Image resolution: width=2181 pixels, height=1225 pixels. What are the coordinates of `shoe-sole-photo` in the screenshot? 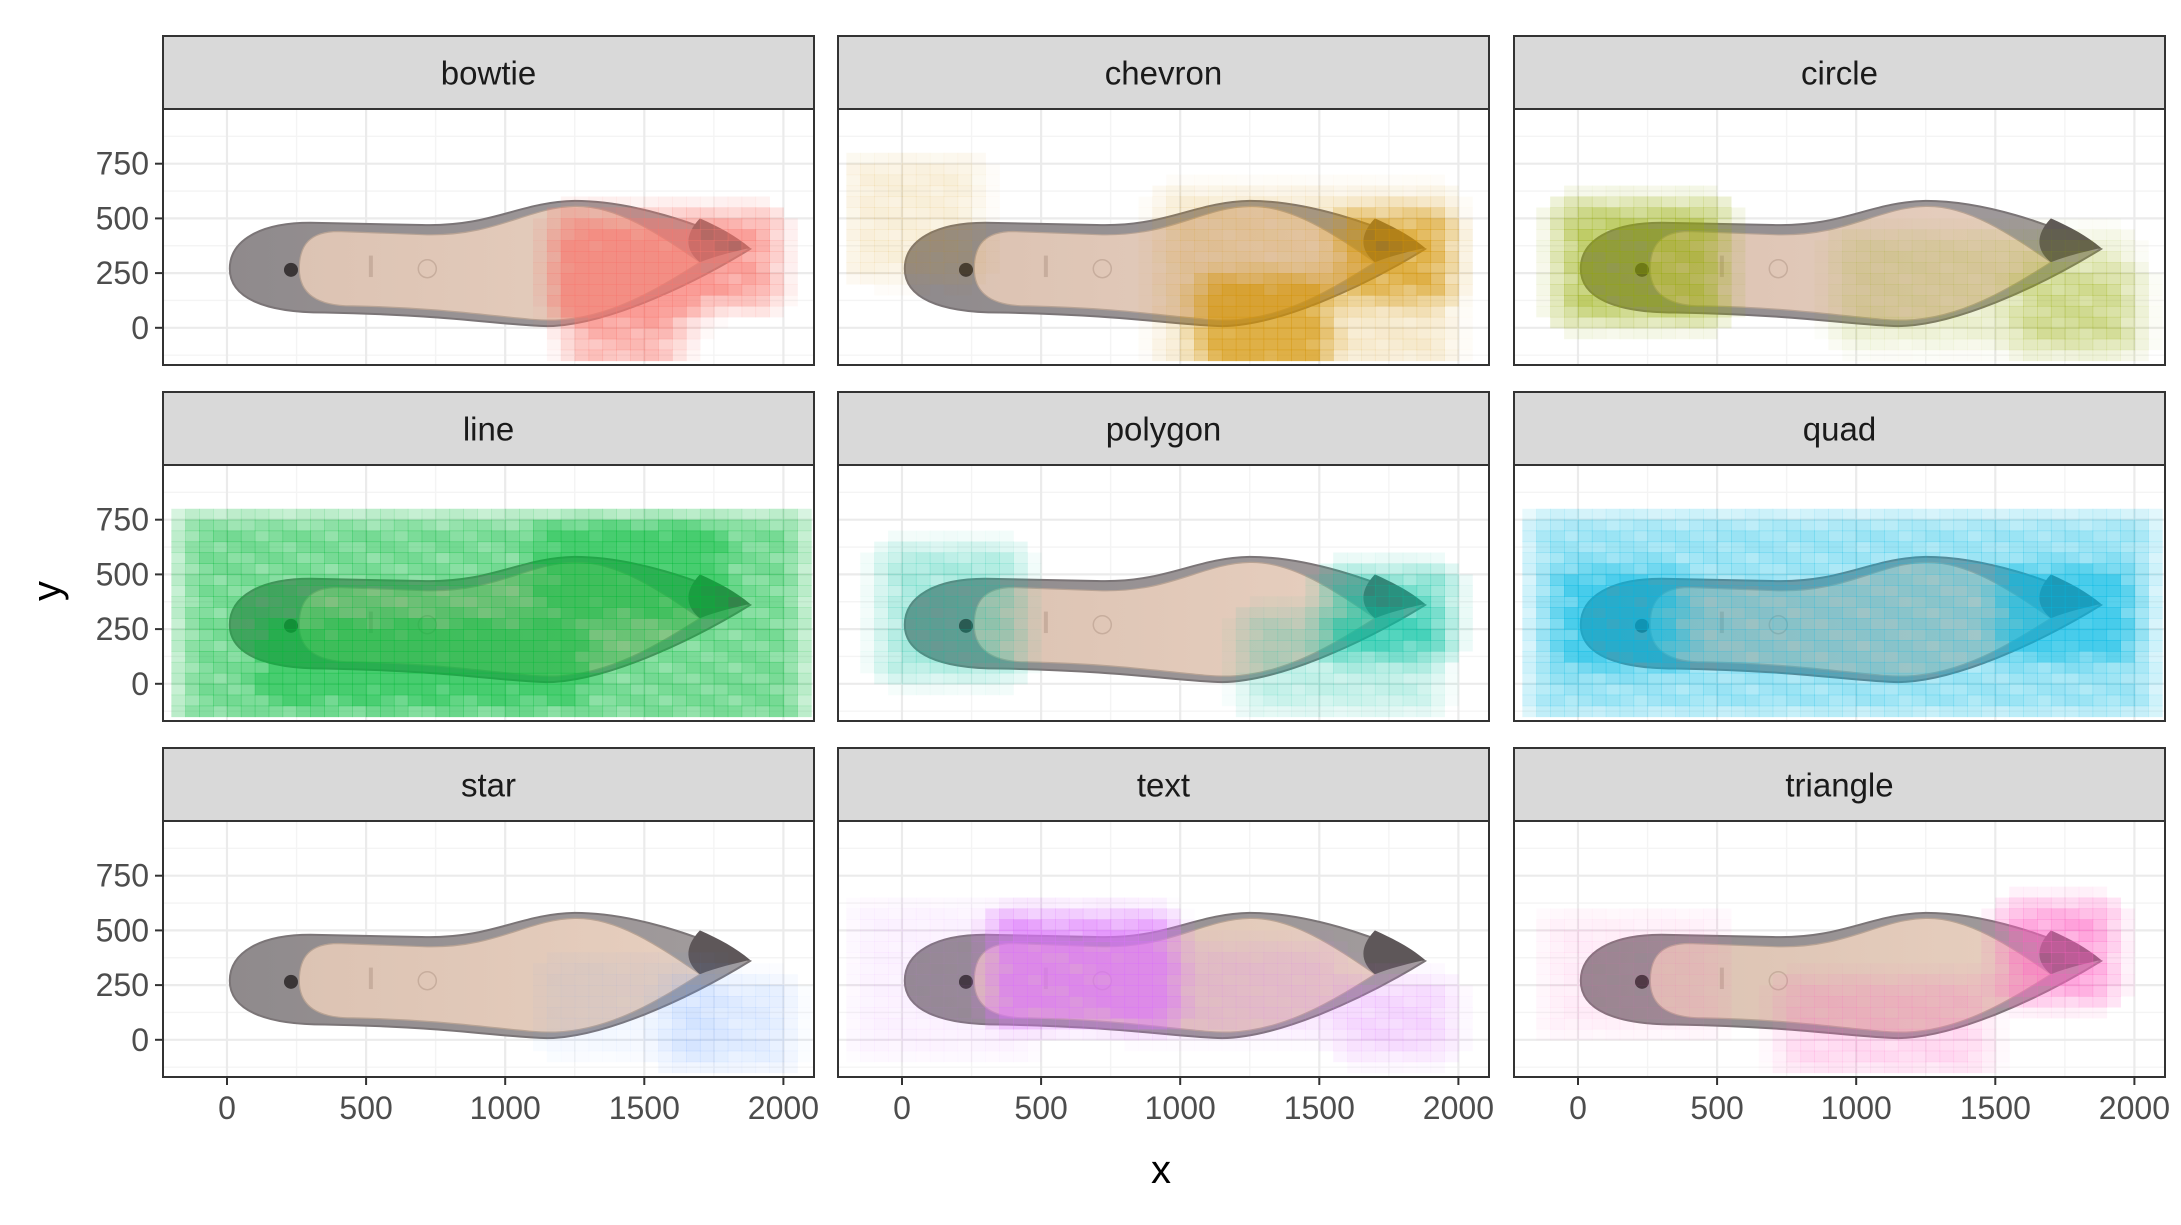 It's located at (1841, 263).